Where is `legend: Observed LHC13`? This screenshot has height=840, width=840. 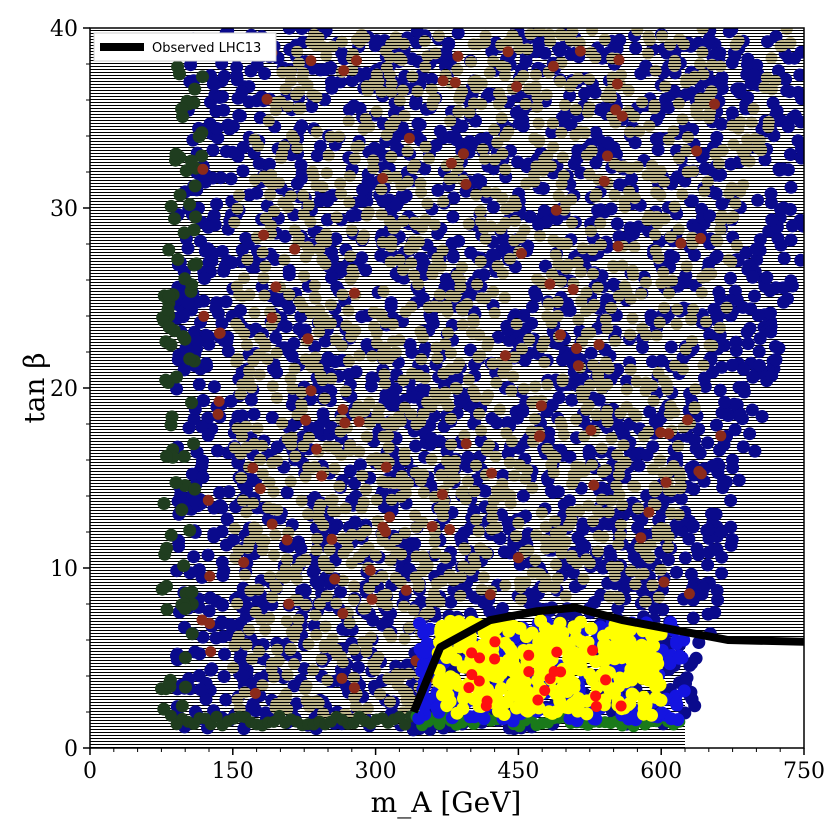
legend: Observed LHC13 is located at coordinates (185, 47).